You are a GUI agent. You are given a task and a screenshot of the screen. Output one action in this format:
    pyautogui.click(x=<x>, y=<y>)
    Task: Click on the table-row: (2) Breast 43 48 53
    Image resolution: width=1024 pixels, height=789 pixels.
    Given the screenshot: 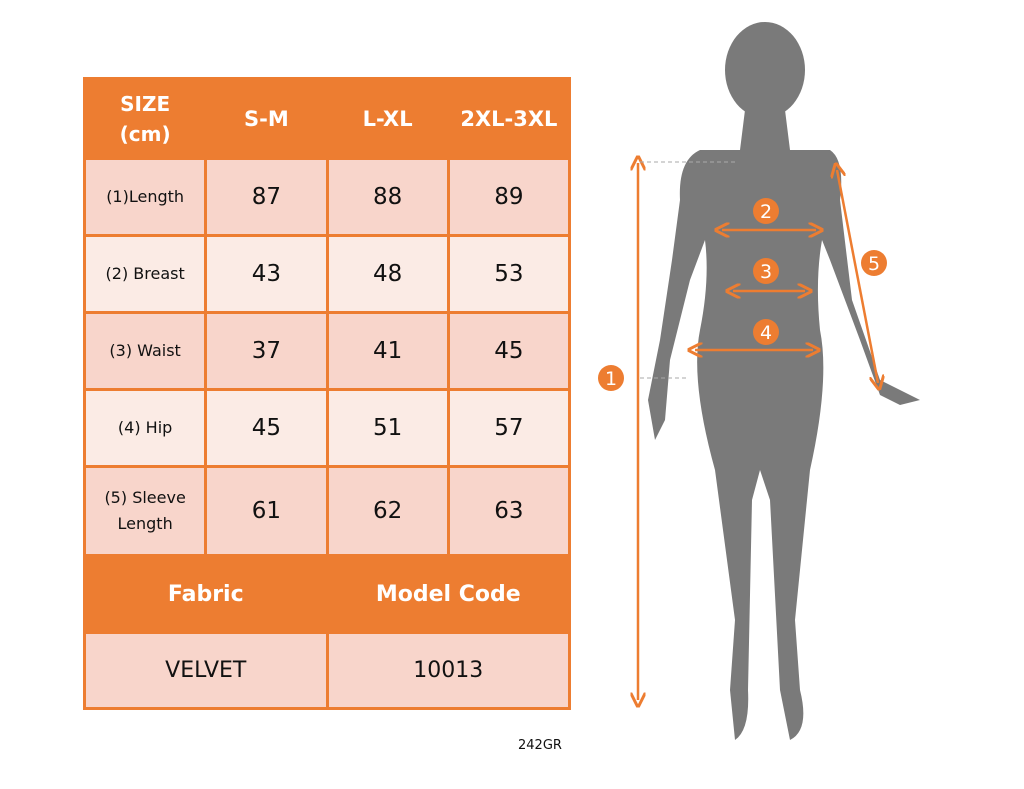 What is the action you would take?
    pyautogui.click(x=327, y=274)
    